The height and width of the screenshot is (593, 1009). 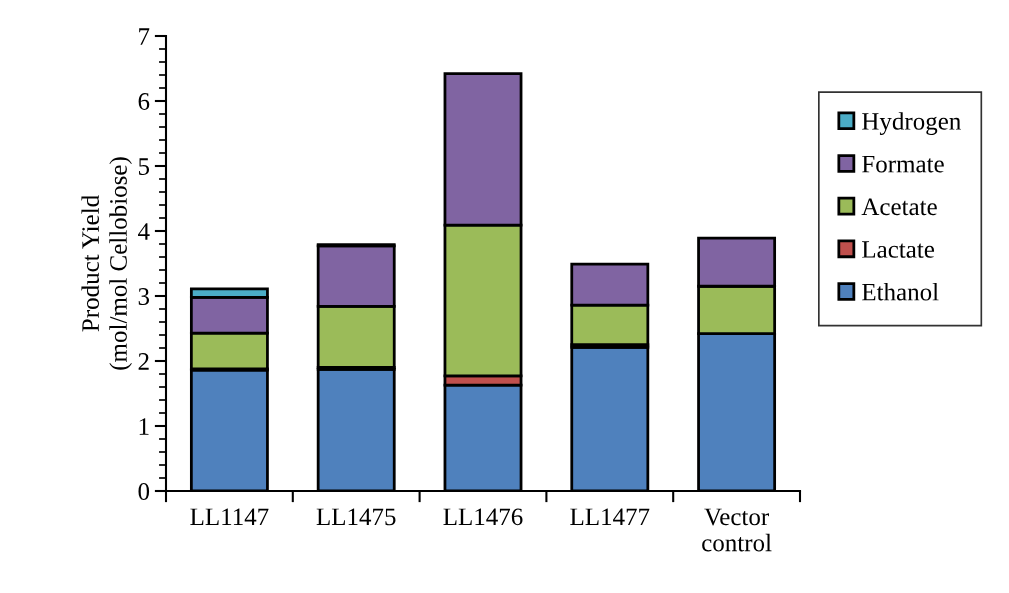 I want to click on y-tick-label: 7, so click(x=144, y=36).